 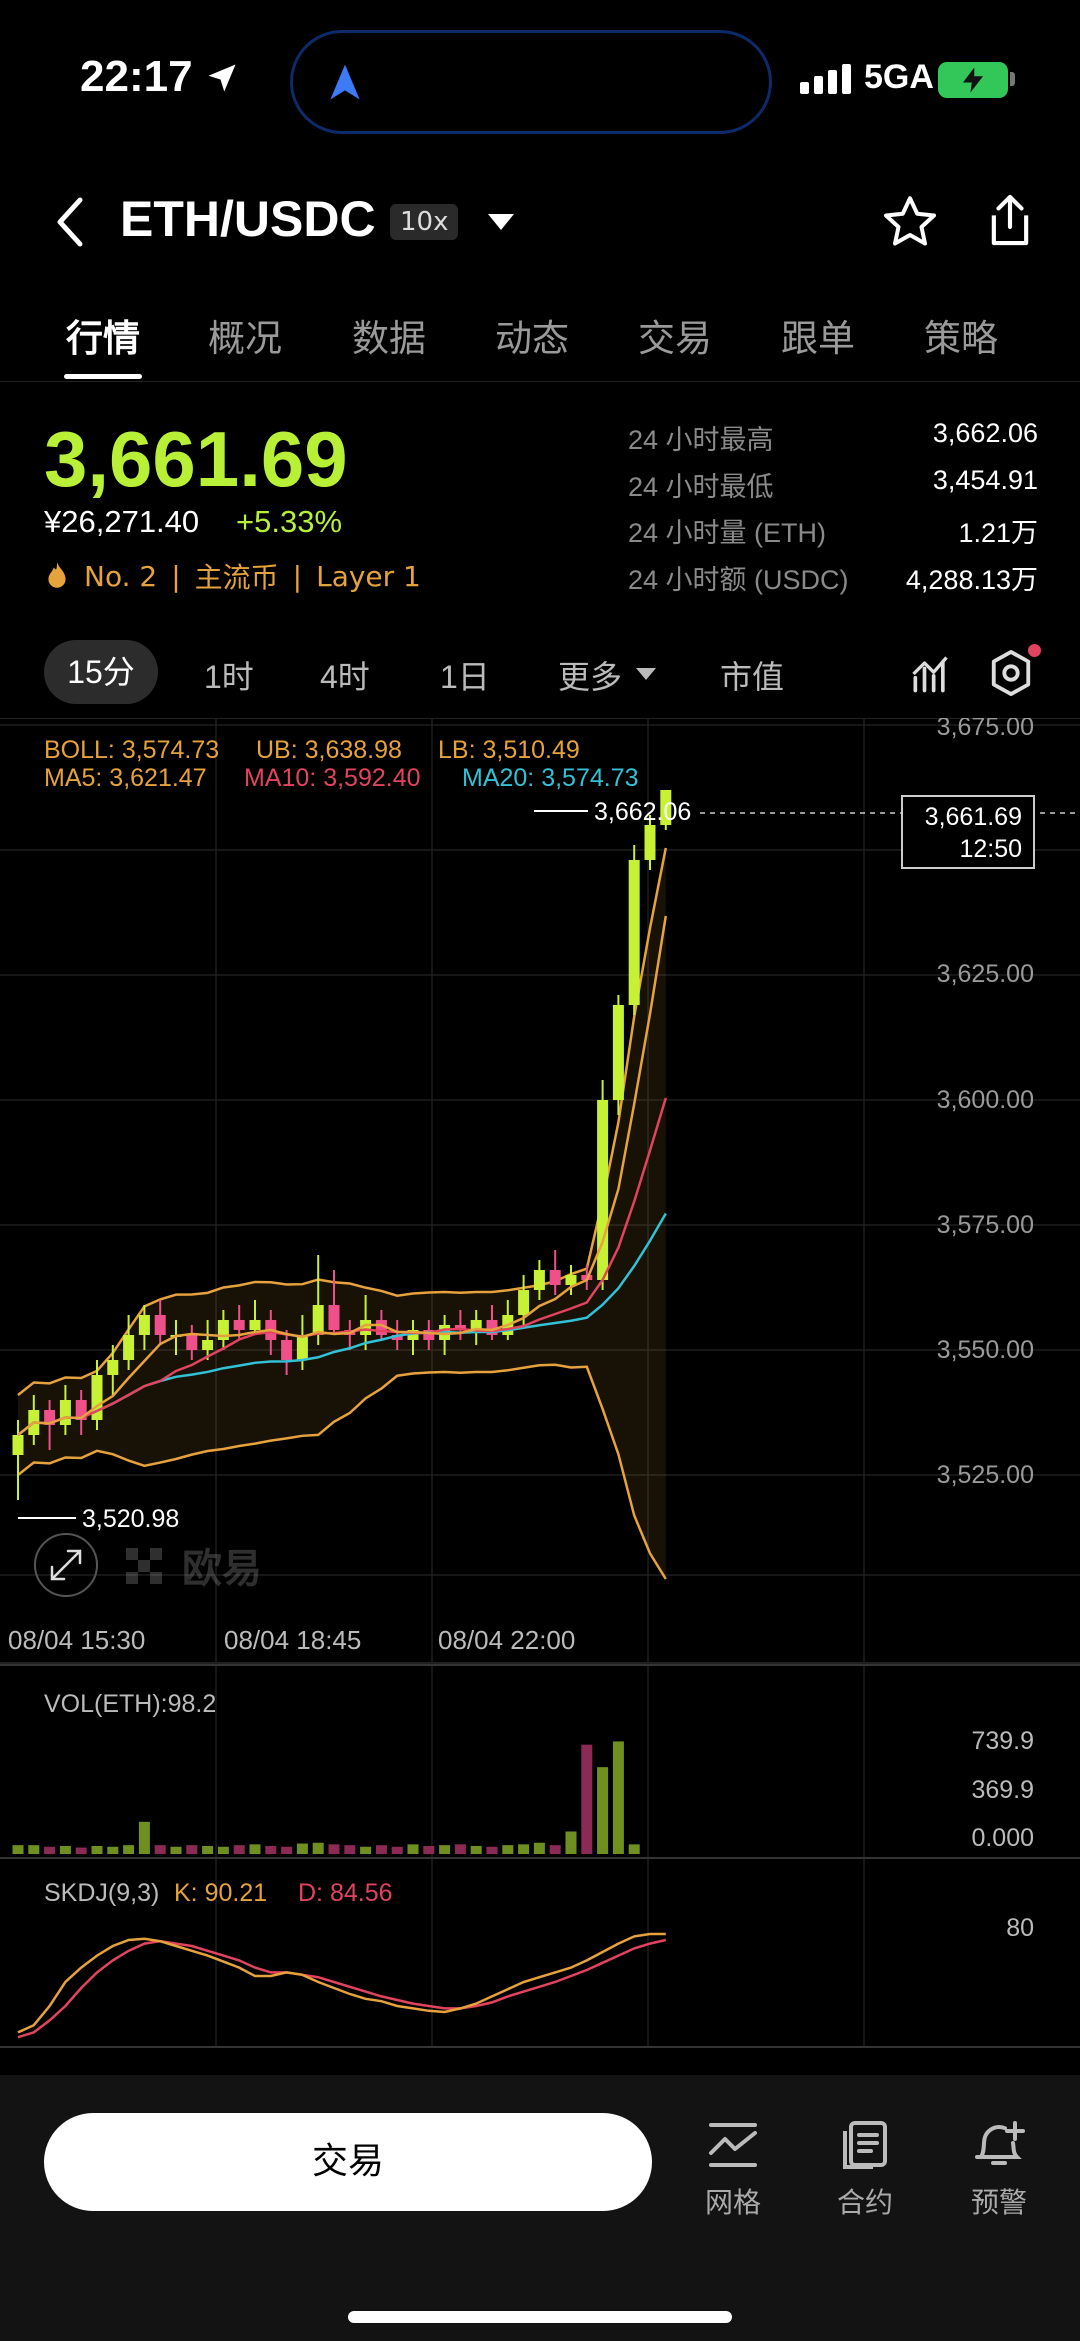 What do you see at coordinates (292, 1640) in the screenshot?
I see `x-tick-label: 08/04 18:45` at bounding box center [292, 1640].